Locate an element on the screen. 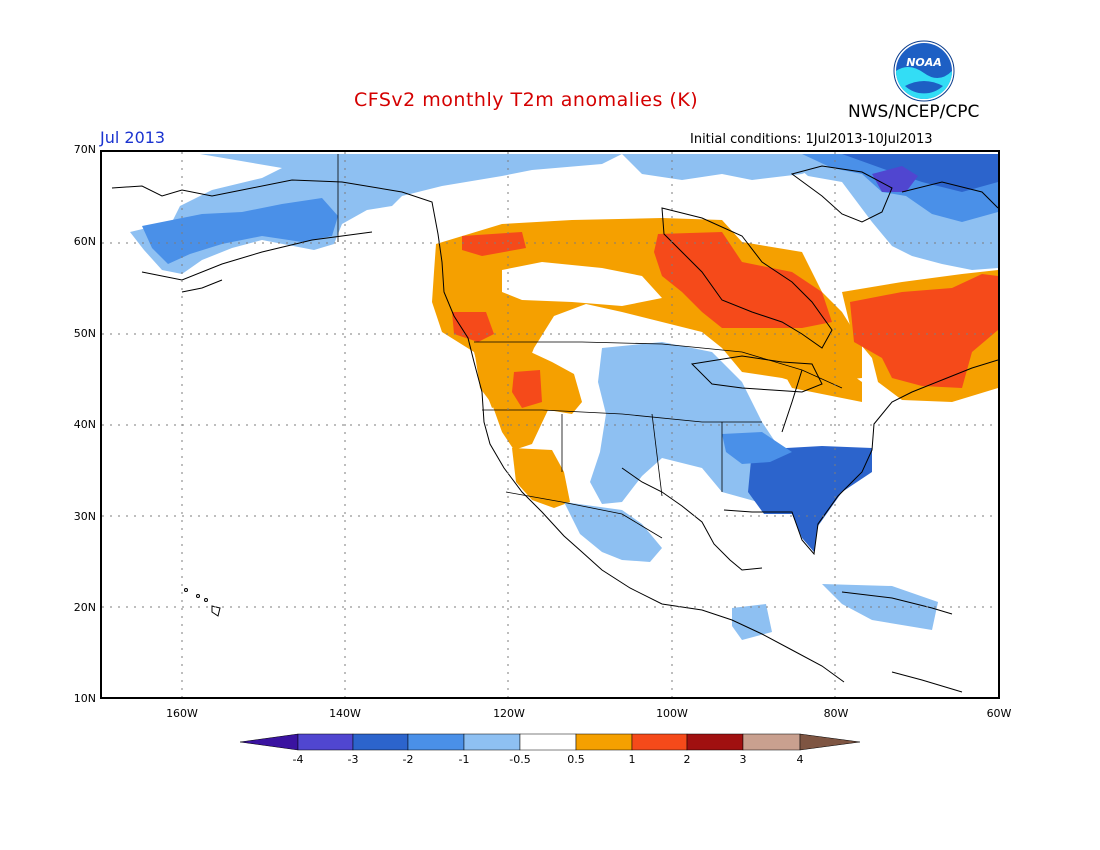  colorbar-swatch-neutral is located at coordinates (548, 742).